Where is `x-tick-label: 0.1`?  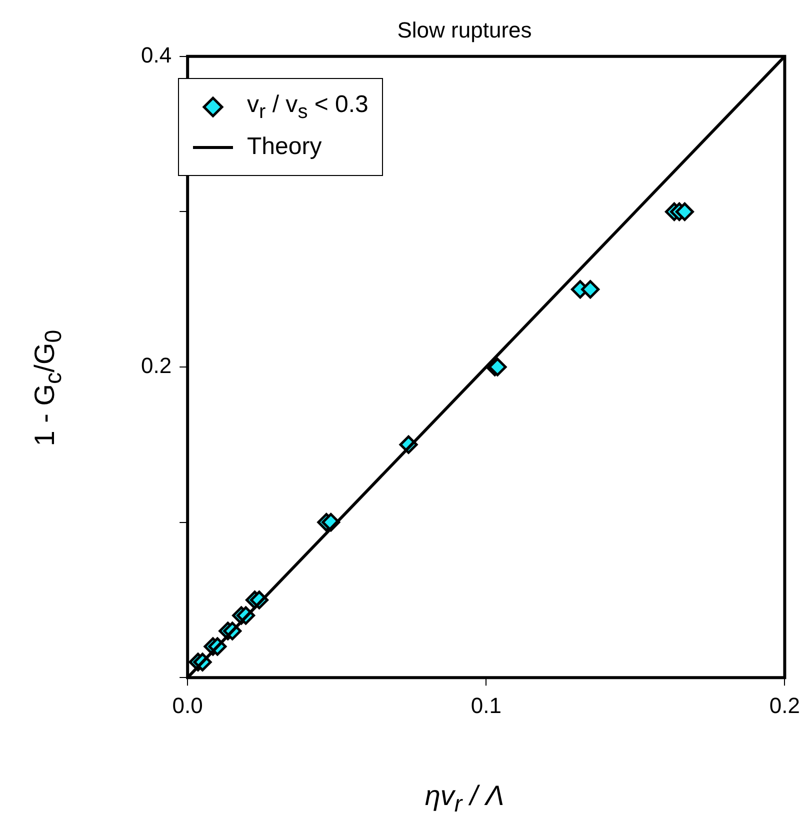
x-tick-label: 0.1 is located at coordinates (486, 705).